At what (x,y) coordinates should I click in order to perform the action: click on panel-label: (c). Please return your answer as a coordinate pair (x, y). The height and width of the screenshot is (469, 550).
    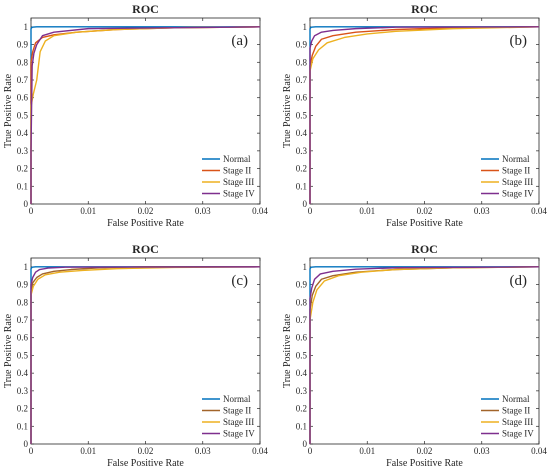
    Looking at the image, I should click on (239, 281).